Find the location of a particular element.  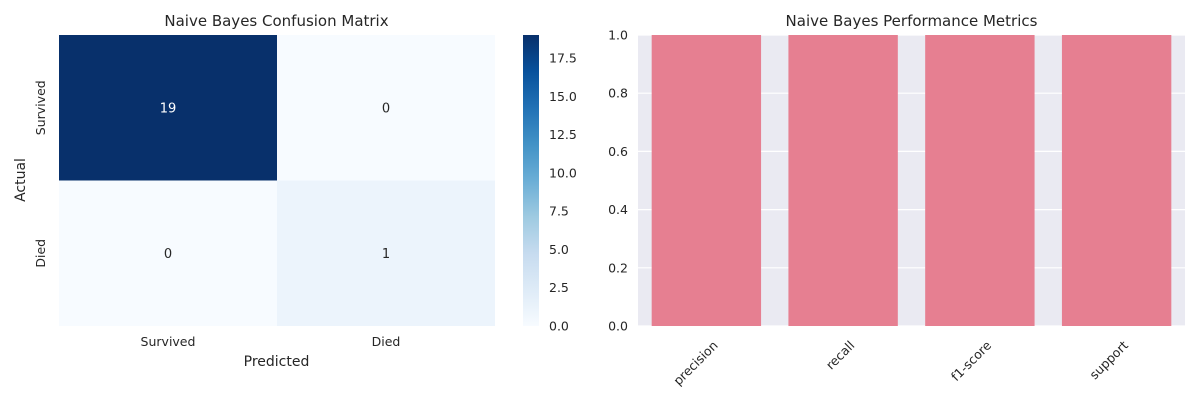

heatmap-x-tick-label: Died is located at coordinates (386, 341).